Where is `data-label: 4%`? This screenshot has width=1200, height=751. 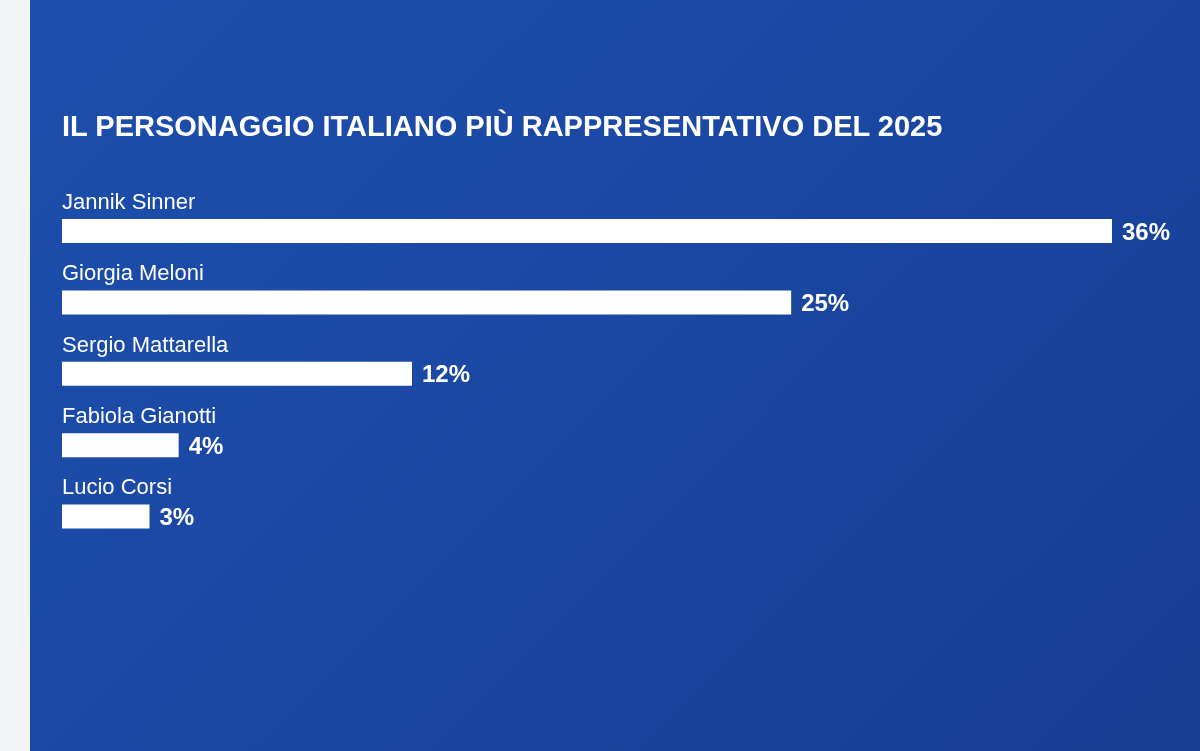 data-label: 4% is located at coordinates (206, 445).